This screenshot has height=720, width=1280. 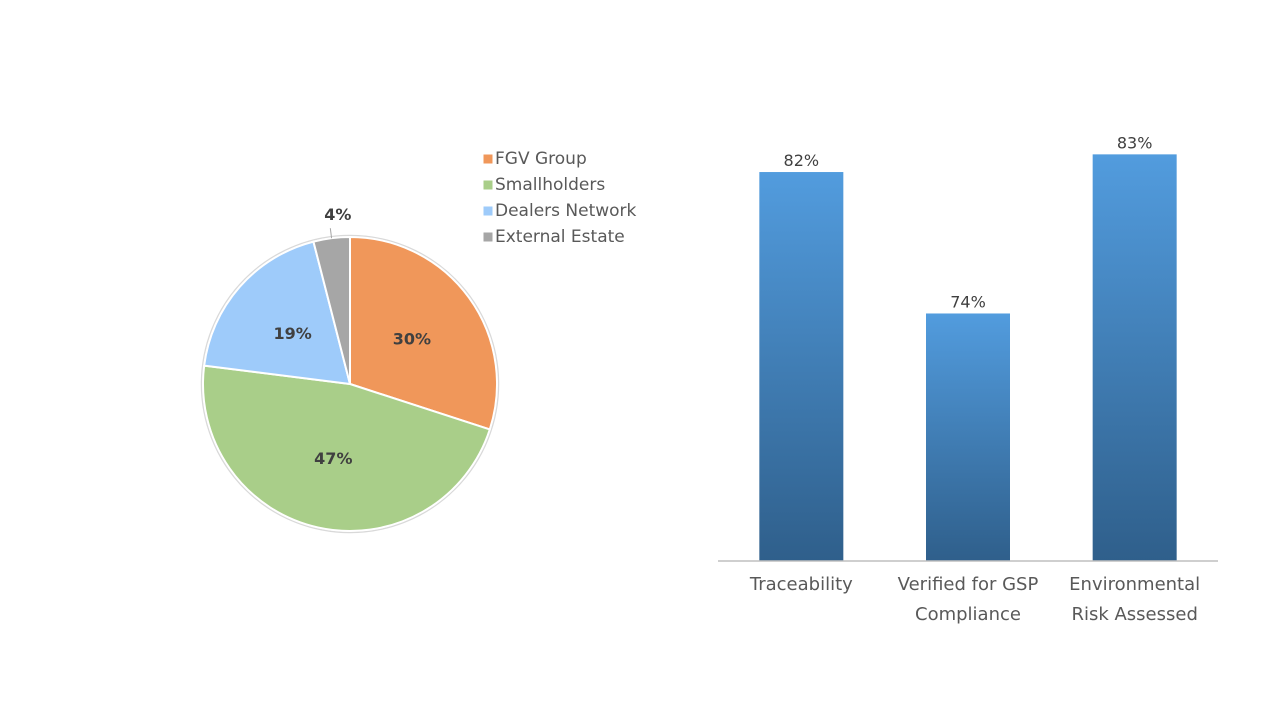 I want to click on pie-label-smallholders: 47%, so click(x=333, y=458).